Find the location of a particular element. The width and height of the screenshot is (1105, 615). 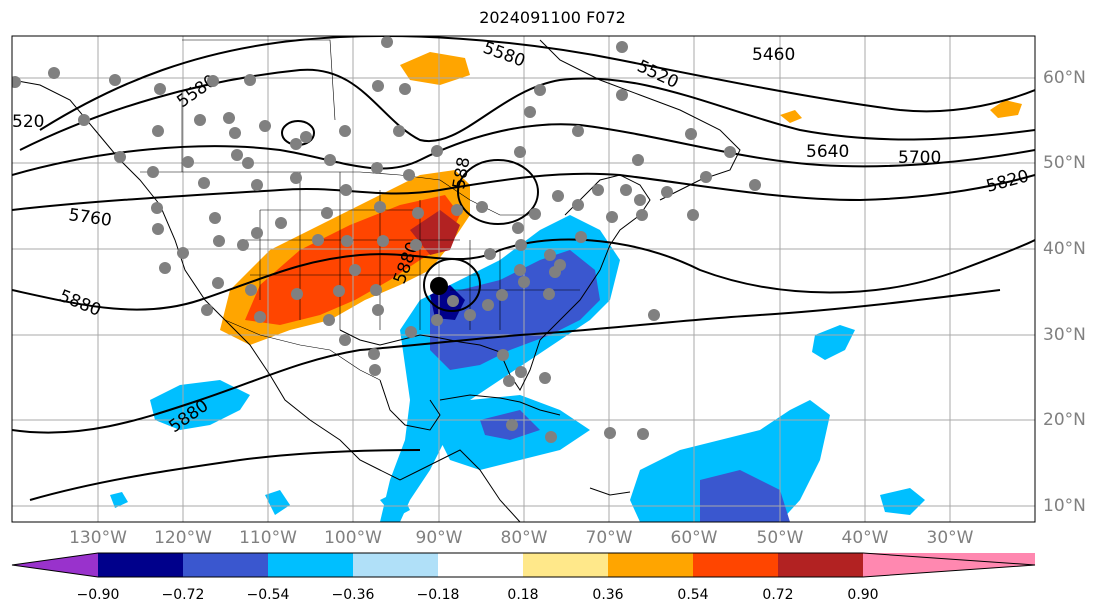

colorbar-tick: −0.36 is located at coordinates (353, 595).